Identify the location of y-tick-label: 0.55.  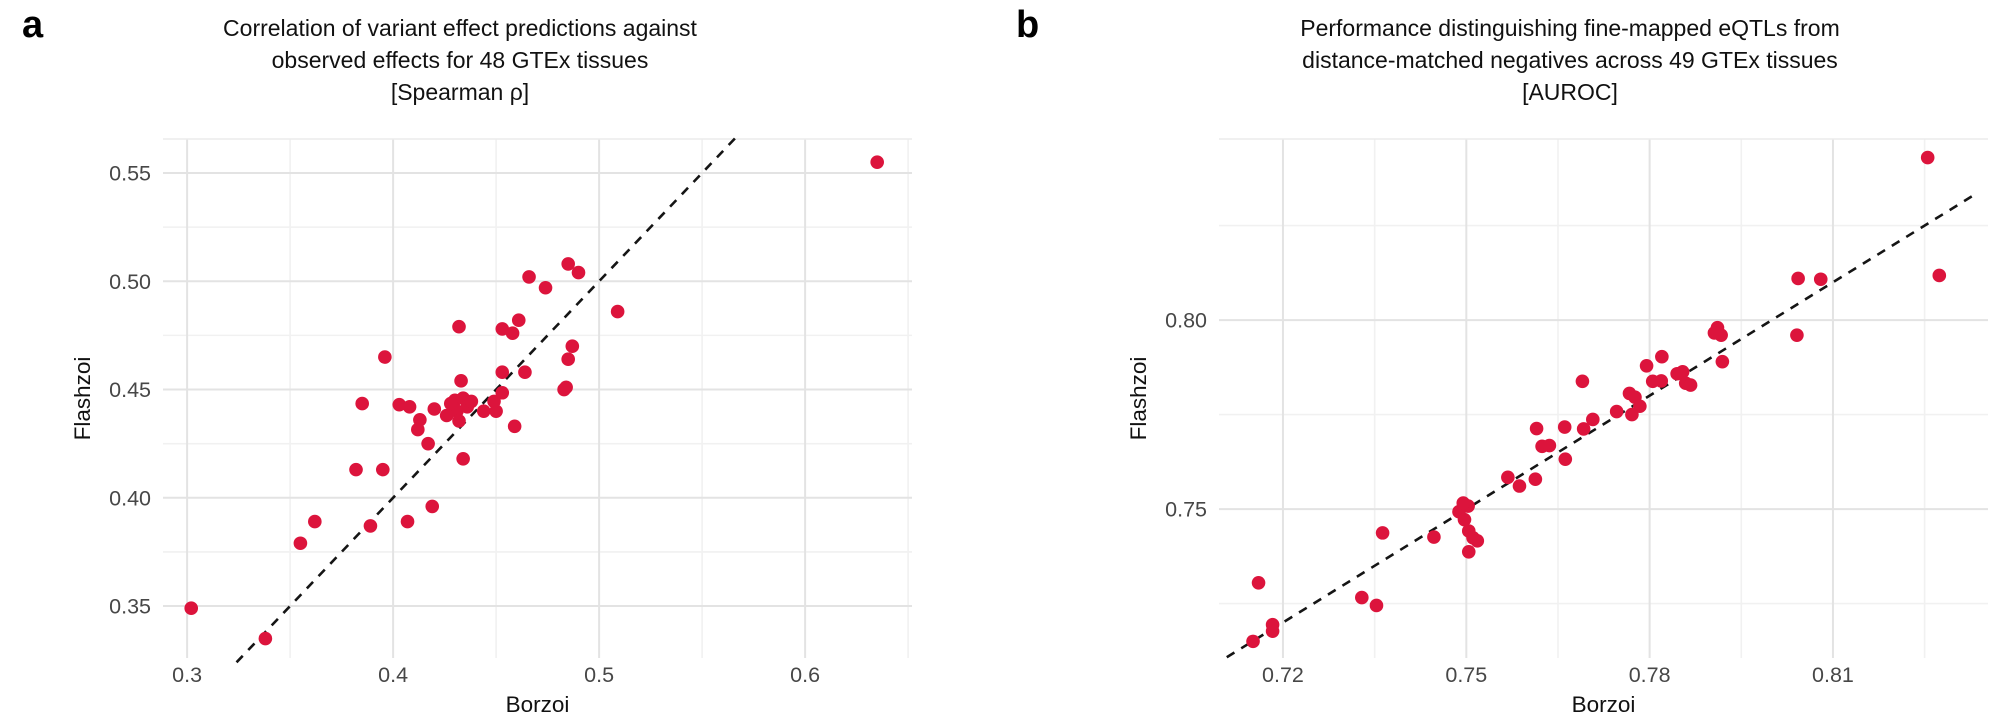
(130, 173).